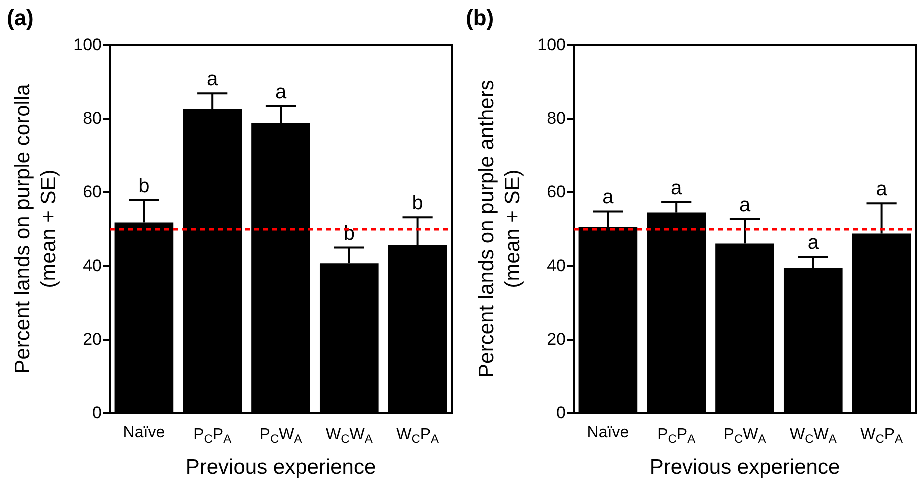  Describe the element at coordinates (20, 18) in the screenshot. I see `chart-title: (a)` at that location.